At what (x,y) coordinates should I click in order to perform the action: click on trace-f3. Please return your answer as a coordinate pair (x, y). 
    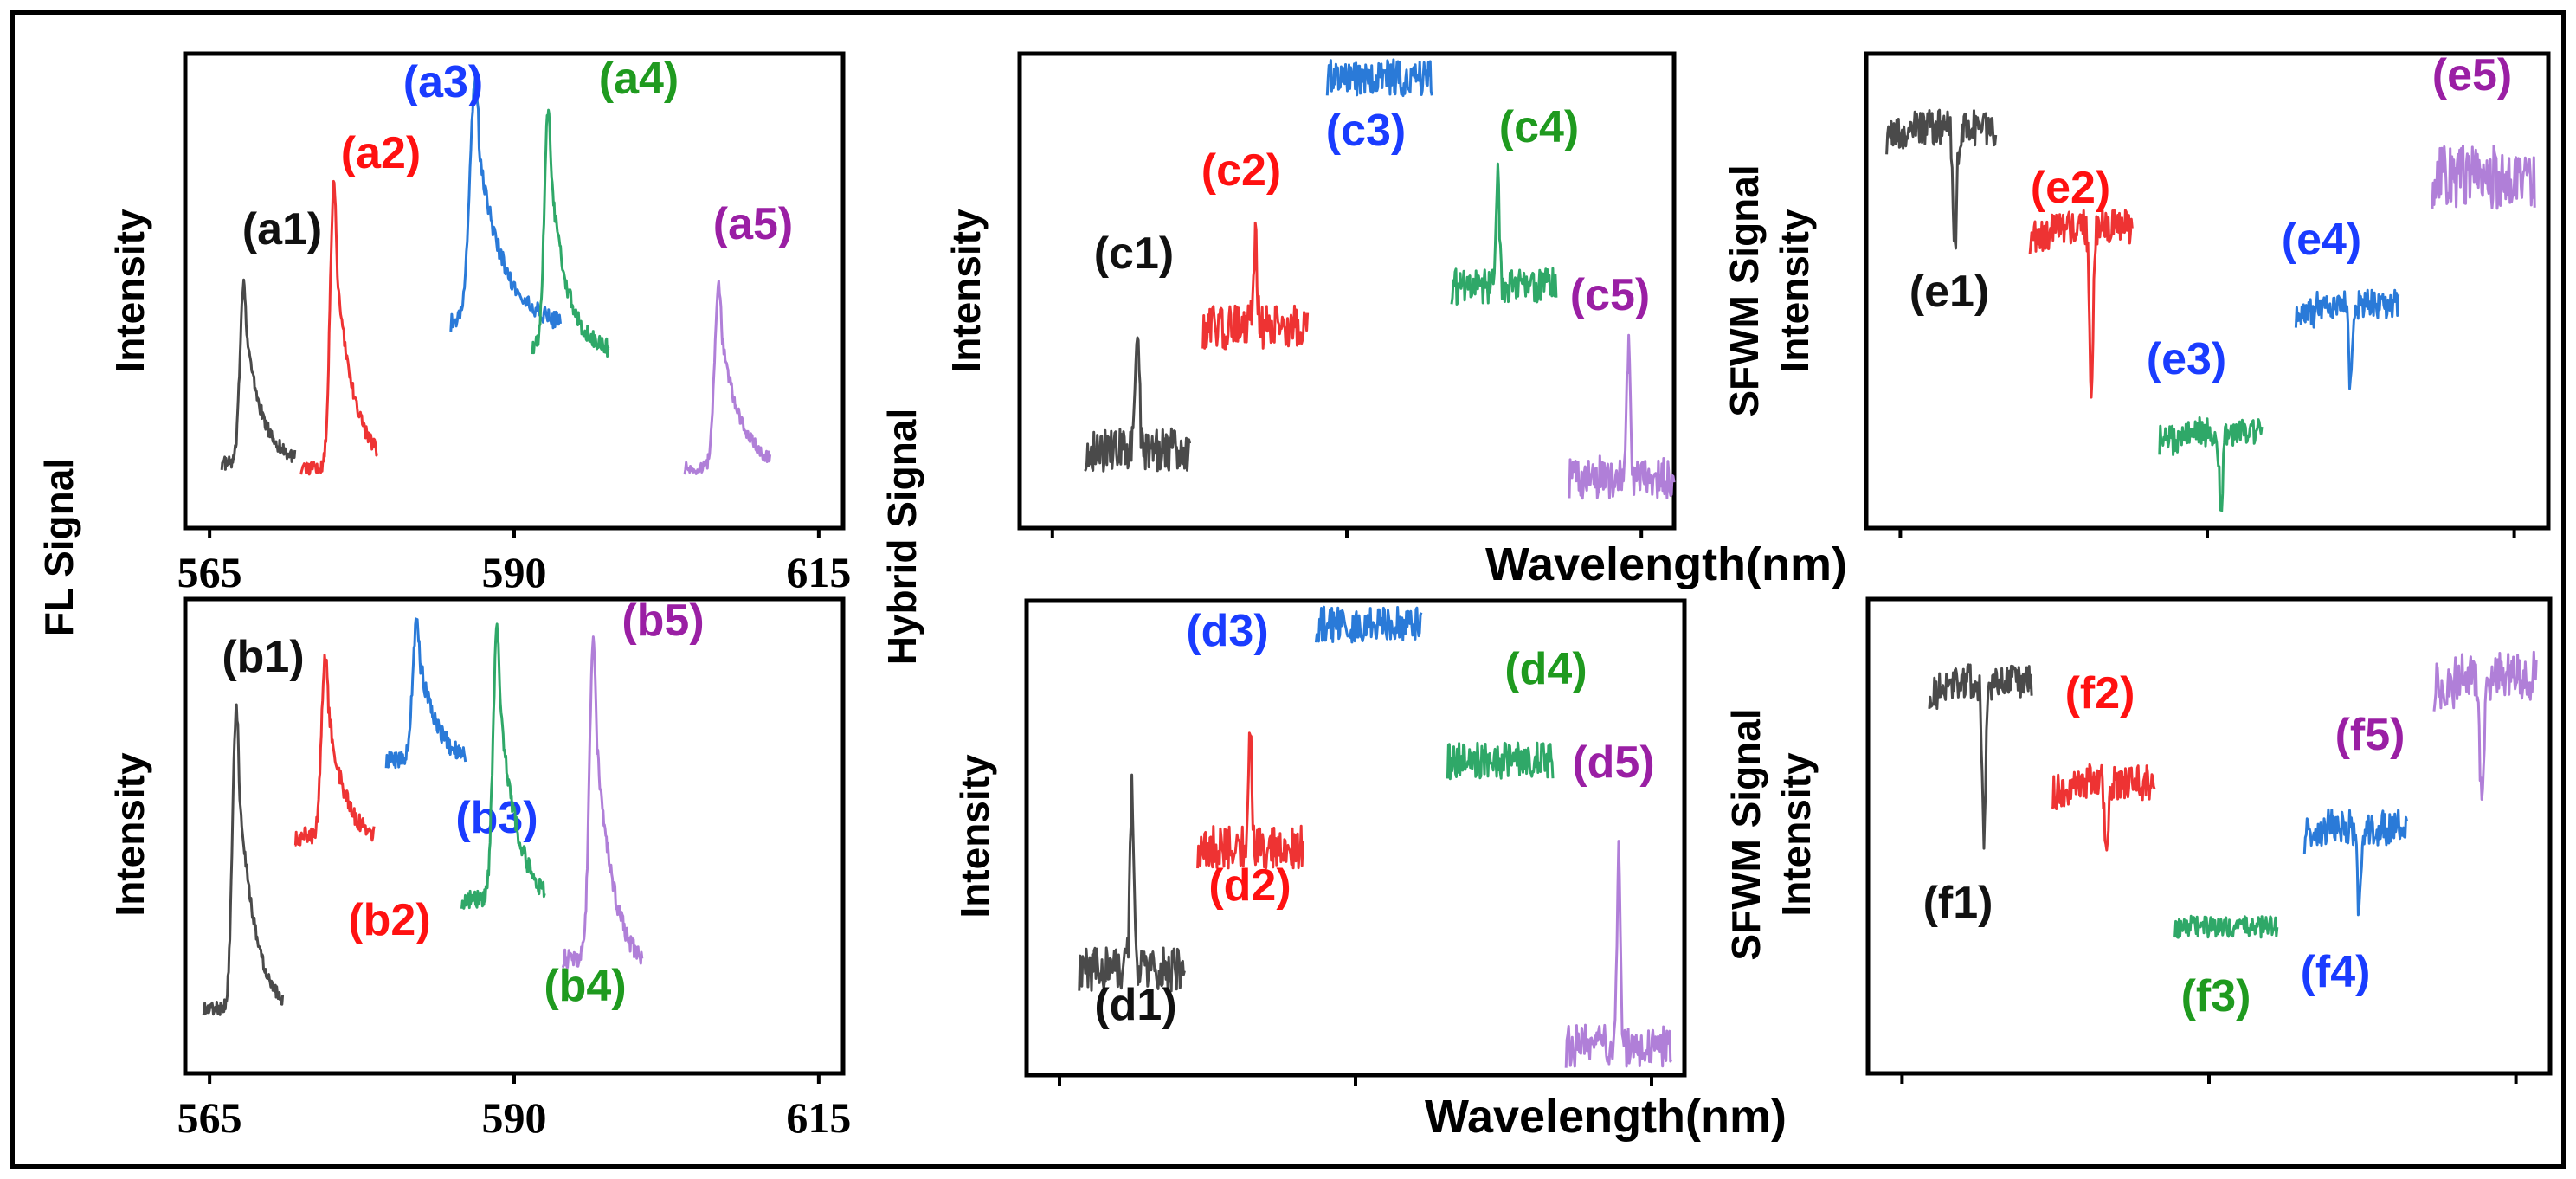
    Looking at the image, I should click on (2226, 926).